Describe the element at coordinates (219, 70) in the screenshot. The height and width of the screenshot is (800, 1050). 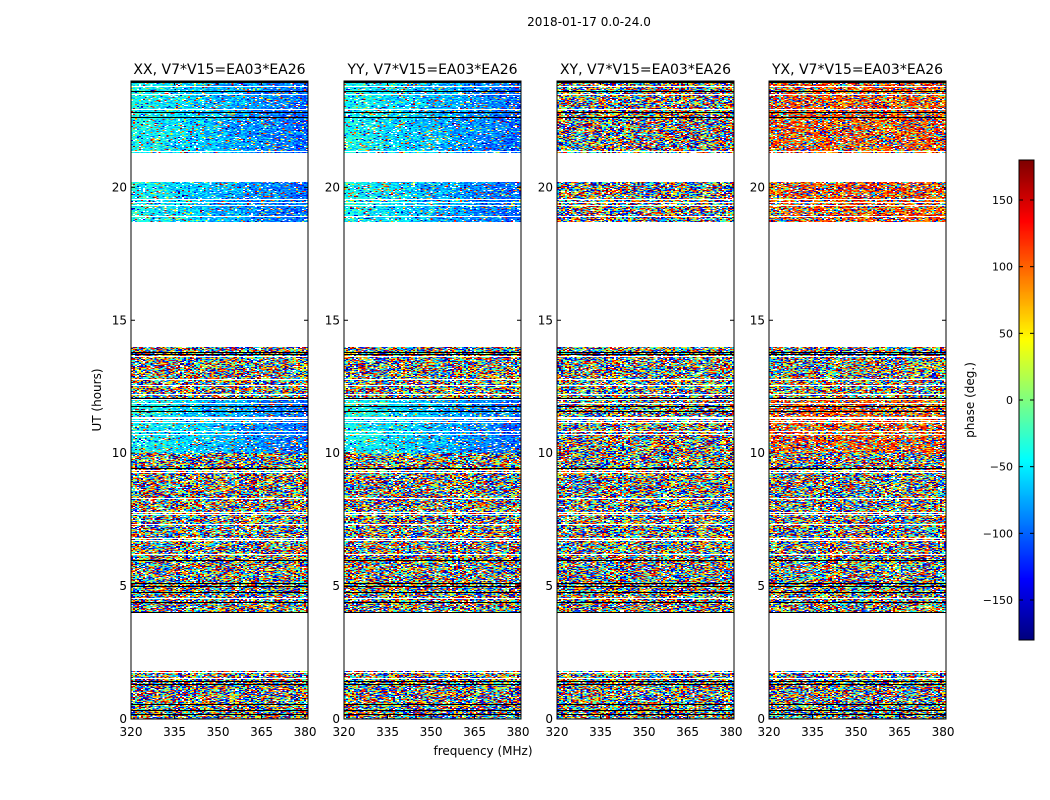
I see `panel-xx-title: XX, V7*V15=EA03*EA26` at that location.